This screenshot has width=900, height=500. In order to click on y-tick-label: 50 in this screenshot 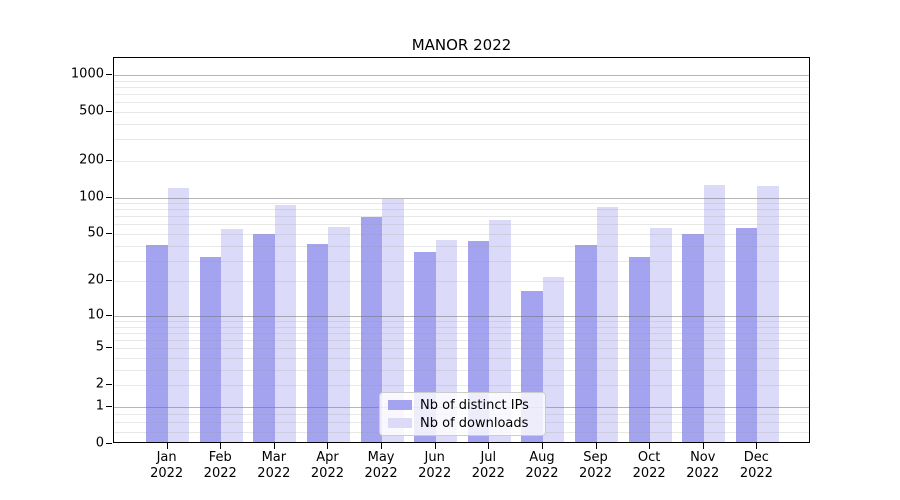, I will do `click(95, 233)`.